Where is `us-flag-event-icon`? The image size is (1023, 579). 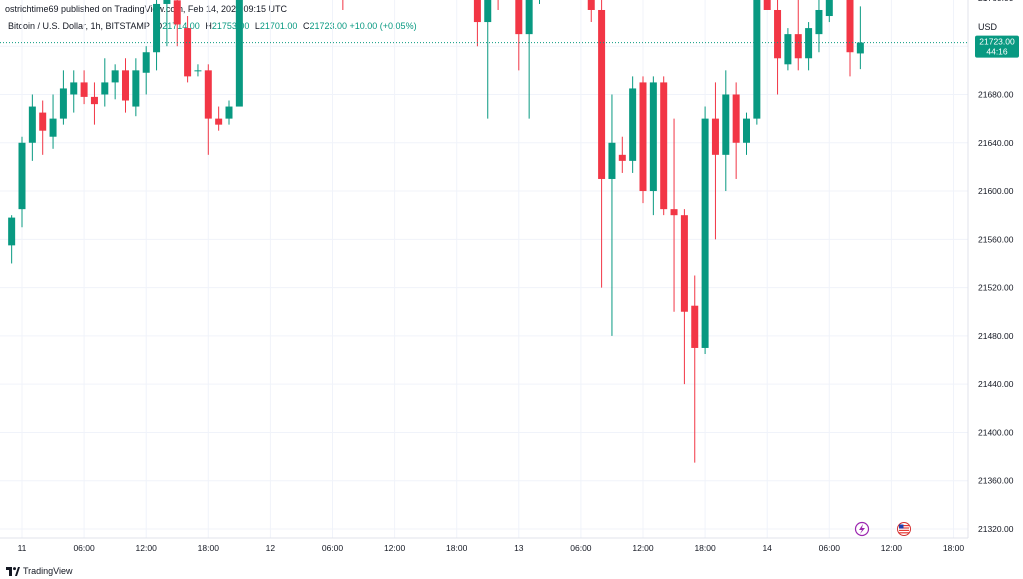 us-flag-event-icon is located at coordinates (904, 529).